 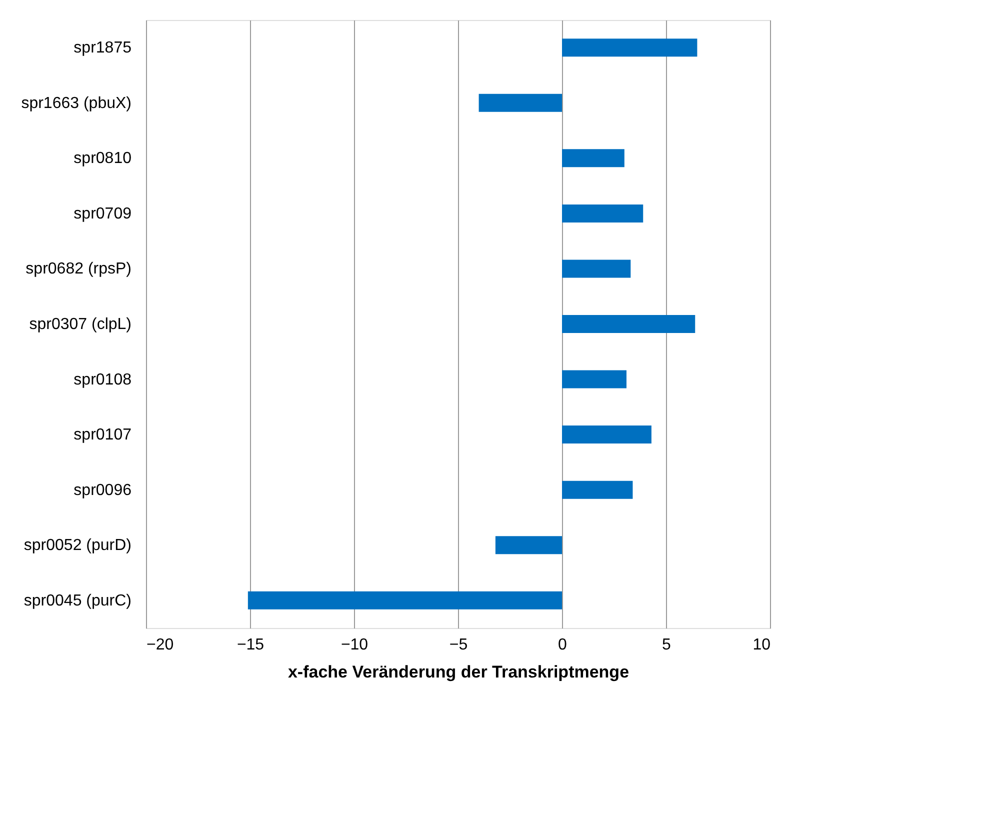 What do you see at coordinates (563, 645) in the screenshot?
I see `x-tick-label: 0` at bounding box center [563, 645].